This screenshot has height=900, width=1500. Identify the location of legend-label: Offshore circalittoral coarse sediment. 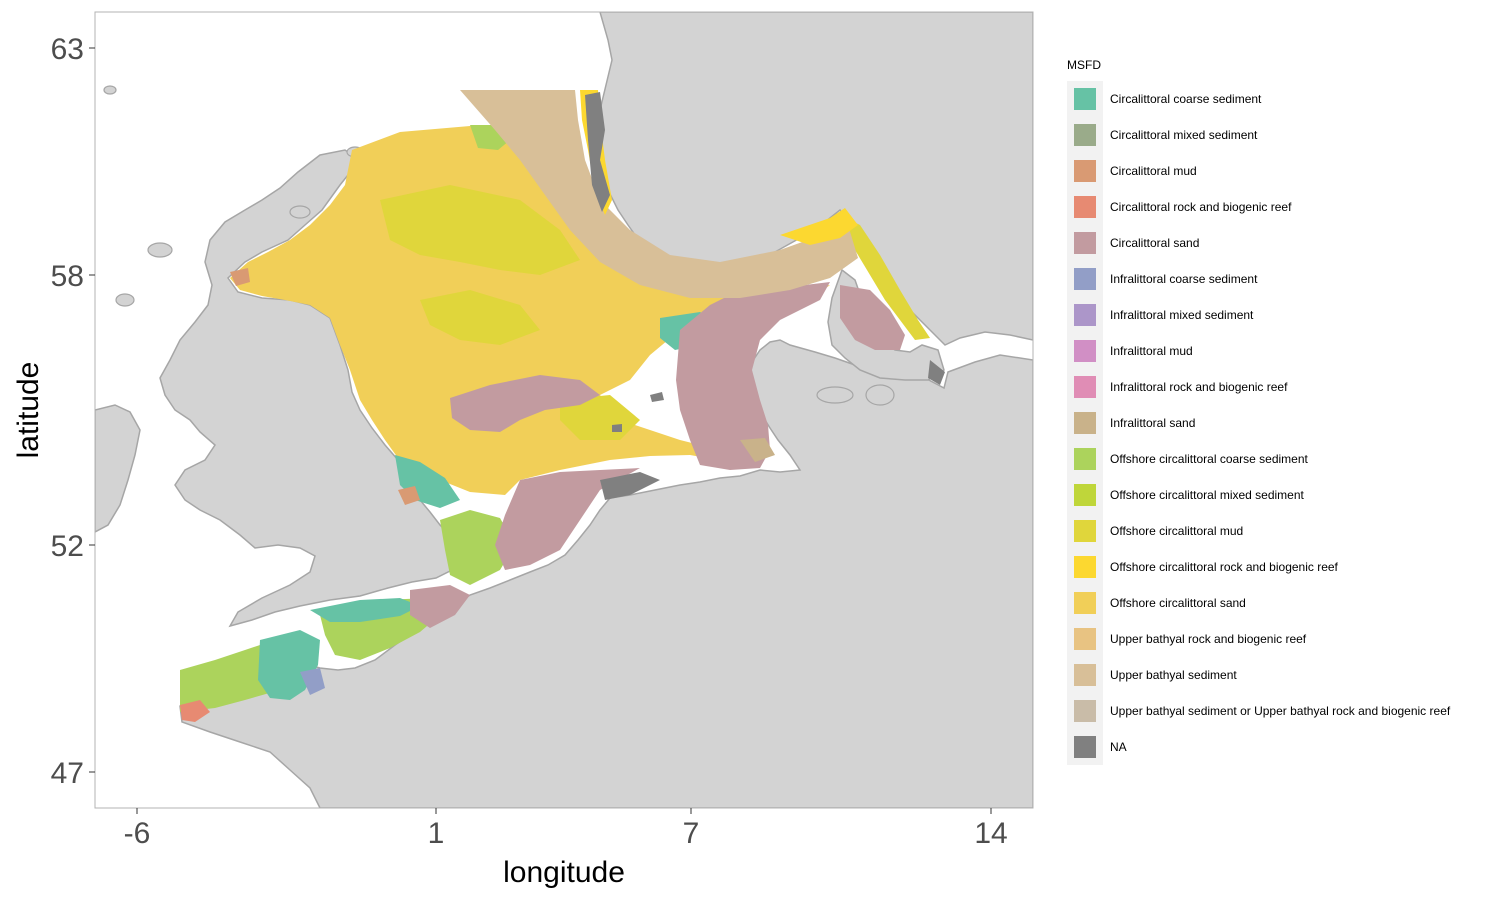
(1209, 459).